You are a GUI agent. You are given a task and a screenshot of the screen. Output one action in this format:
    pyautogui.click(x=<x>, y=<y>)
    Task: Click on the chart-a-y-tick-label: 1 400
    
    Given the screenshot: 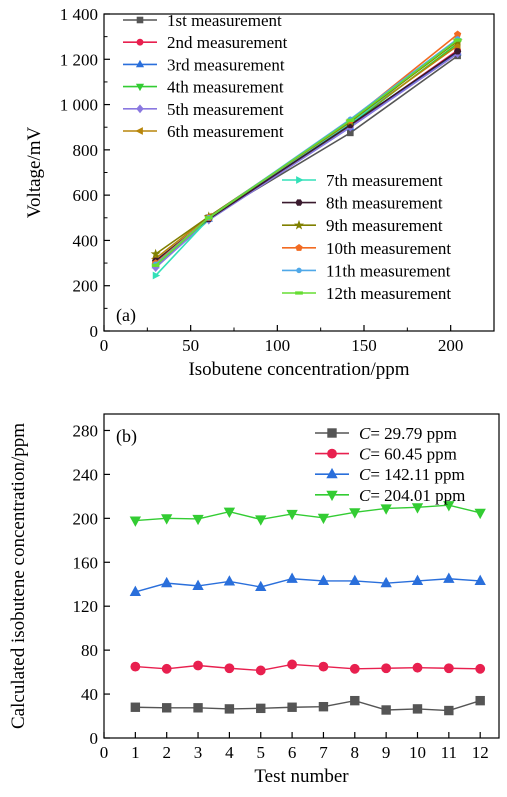 What is the action you would take?
    pyautogui.click(x=79, y=14)
    